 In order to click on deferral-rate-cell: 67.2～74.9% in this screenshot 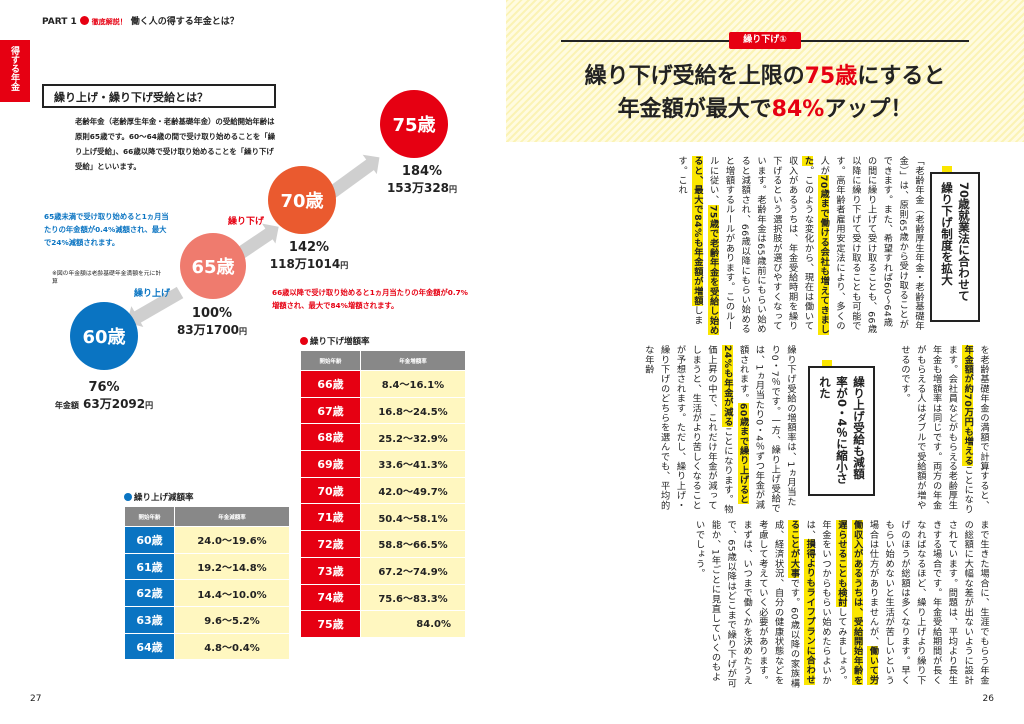, I will do `click(413, 570)`.